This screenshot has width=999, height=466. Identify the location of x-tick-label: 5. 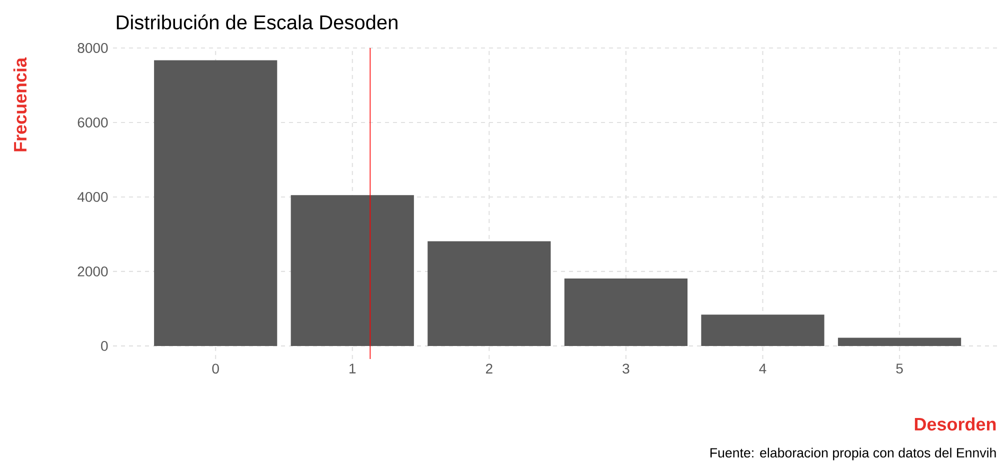
(899, 369).